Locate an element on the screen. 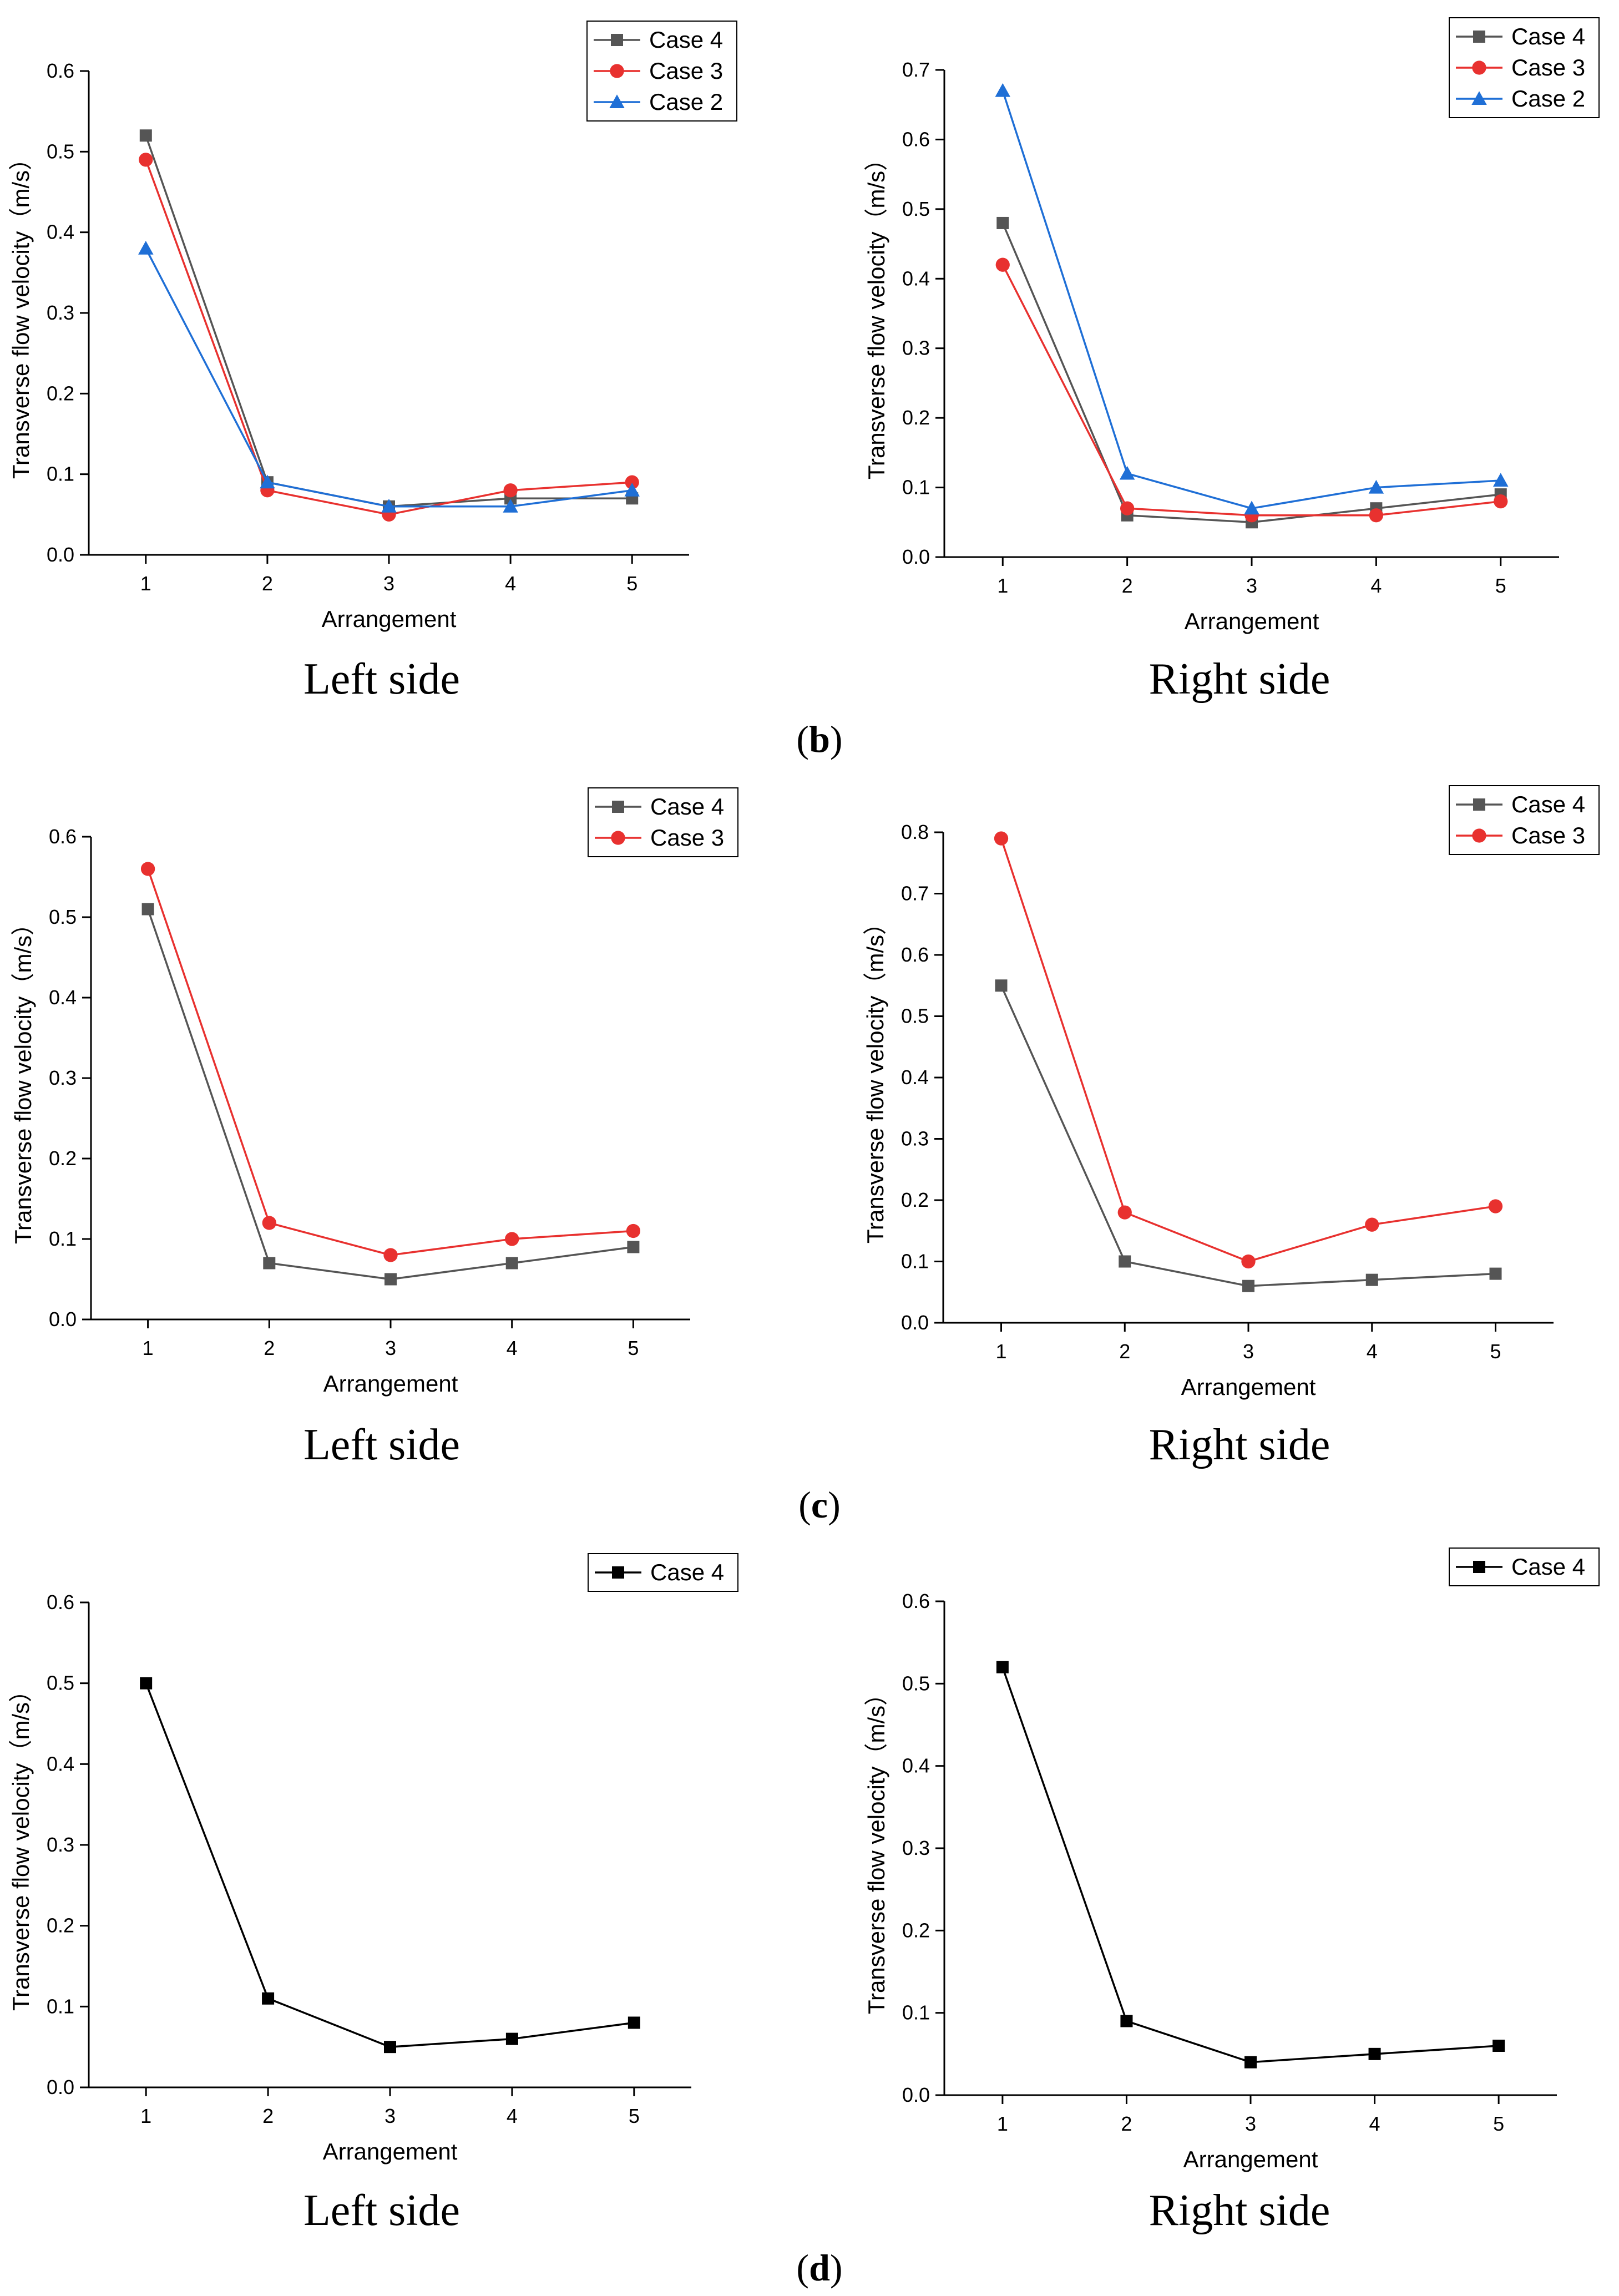 The width and height of the screenshot is (1619, 2296). legend: Case 4 is located at coordinates (663, 1573).